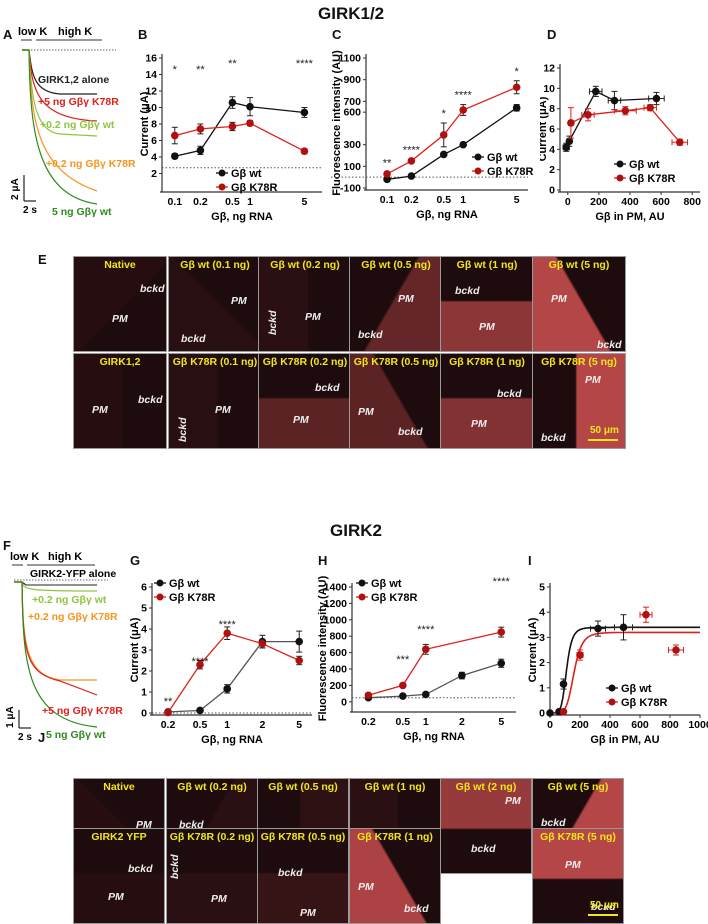  Describe the element at coordinates (73, 80) in the screenshot. I see `trace-label-girk12-alone: GIRK1,2 alone` at that location.